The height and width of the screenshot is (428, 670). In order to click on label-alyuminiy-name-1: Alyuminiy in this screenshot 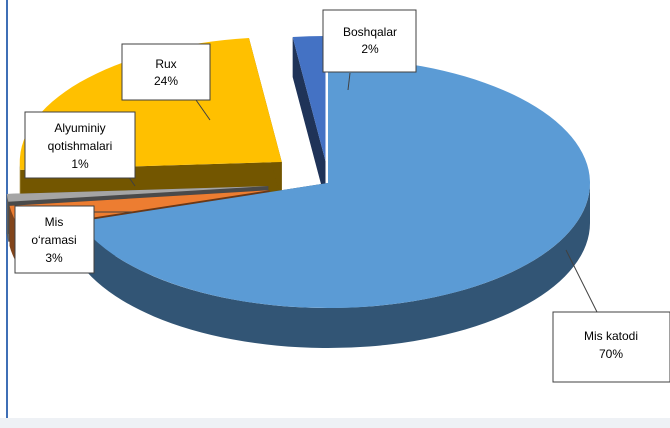, I will do `click(79, 128)`.